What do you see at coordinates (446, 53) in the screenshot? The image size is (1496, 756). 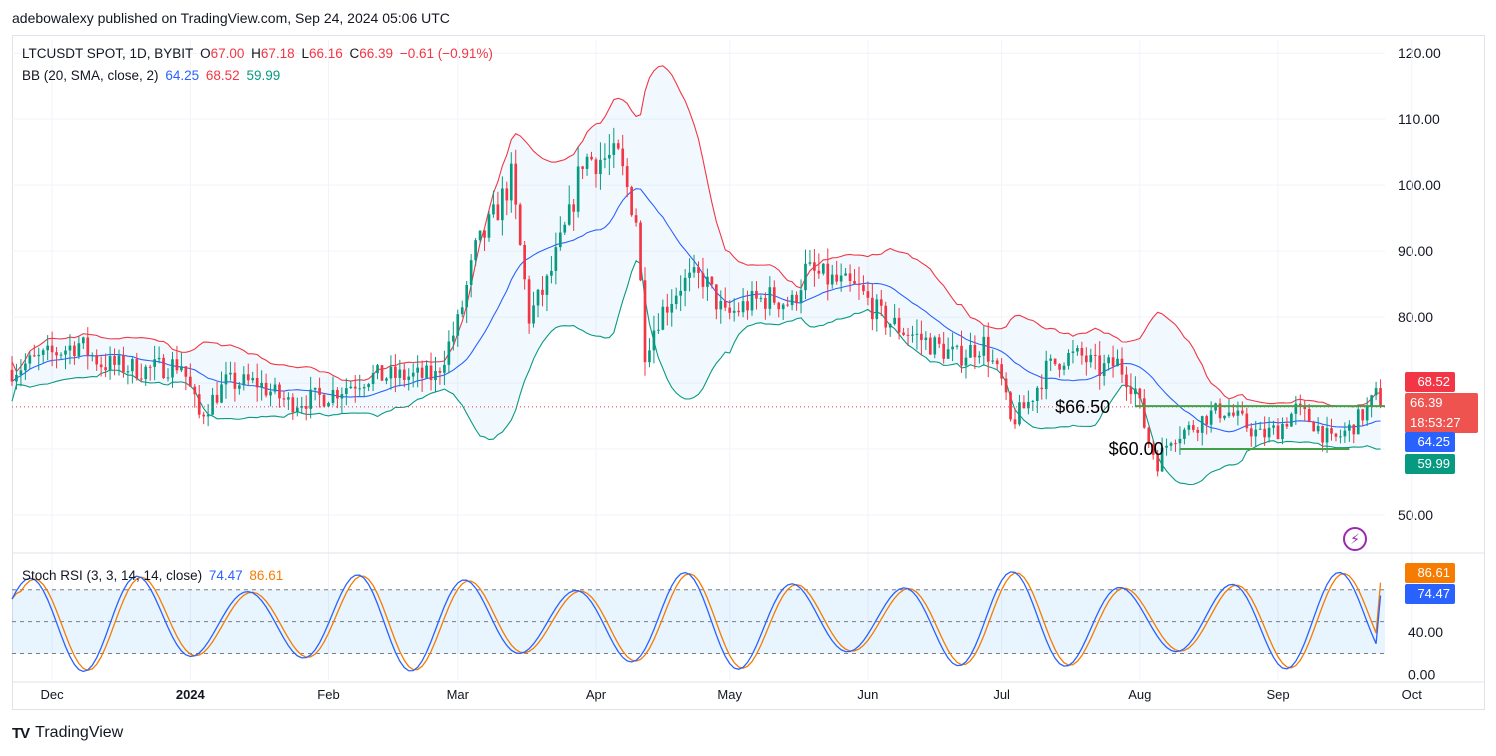 I see `change-value: −0.61 (−0.91%)` at bounding box center [446, 53].